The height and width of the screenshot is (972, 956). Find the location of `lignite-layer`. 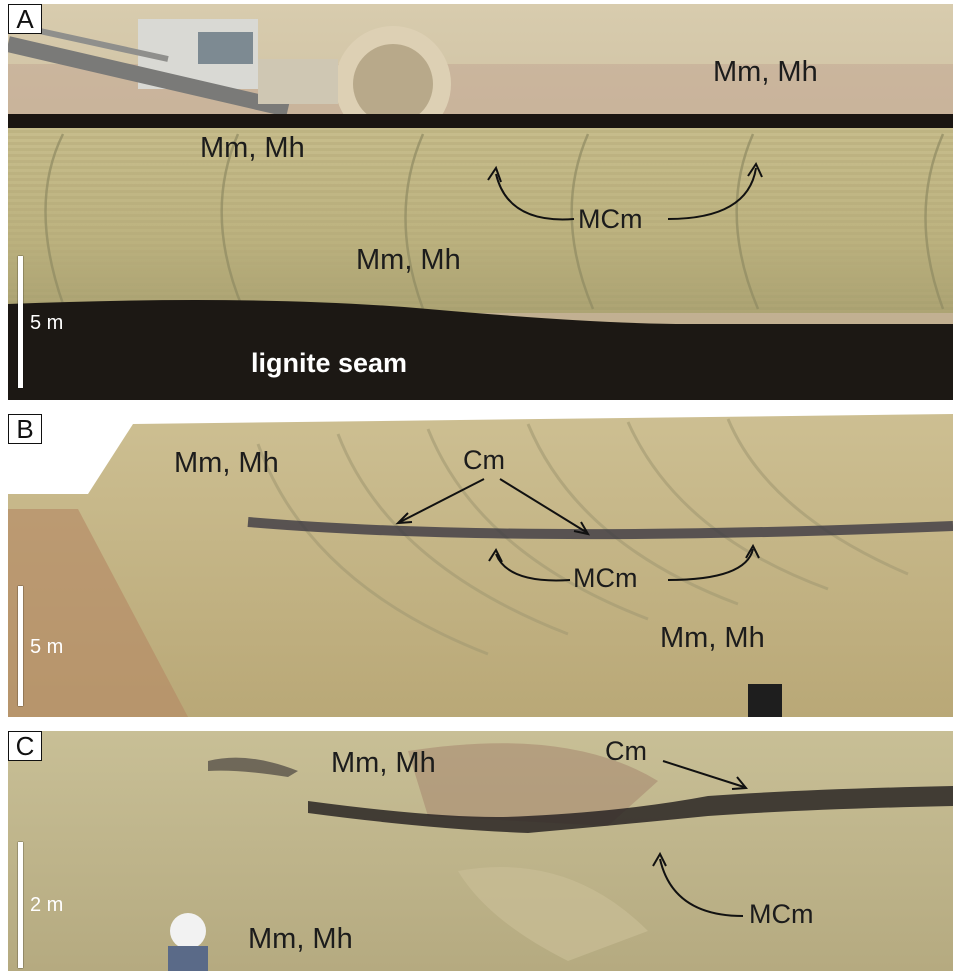

lignite-layer is located at coordinates (480, 350).